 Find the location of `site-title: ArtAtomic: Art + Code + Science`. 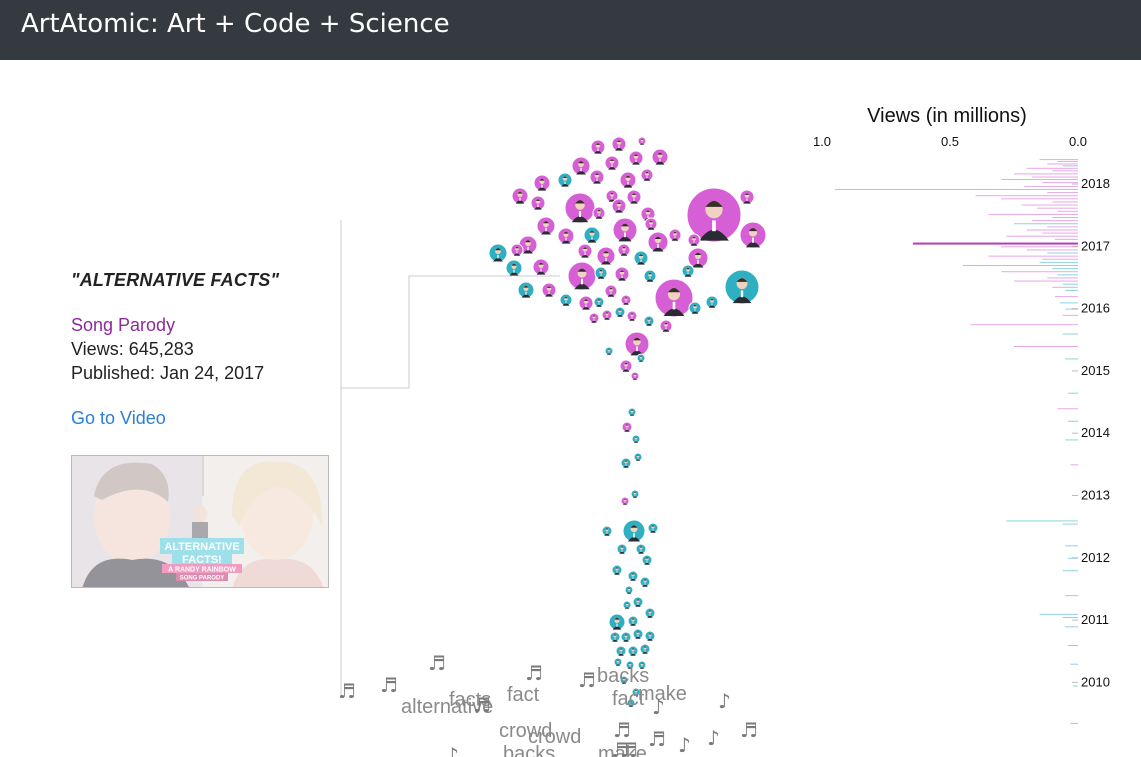

site-title: ArtAtomic: Art + Code + Science is located at coordinates (235, 24).